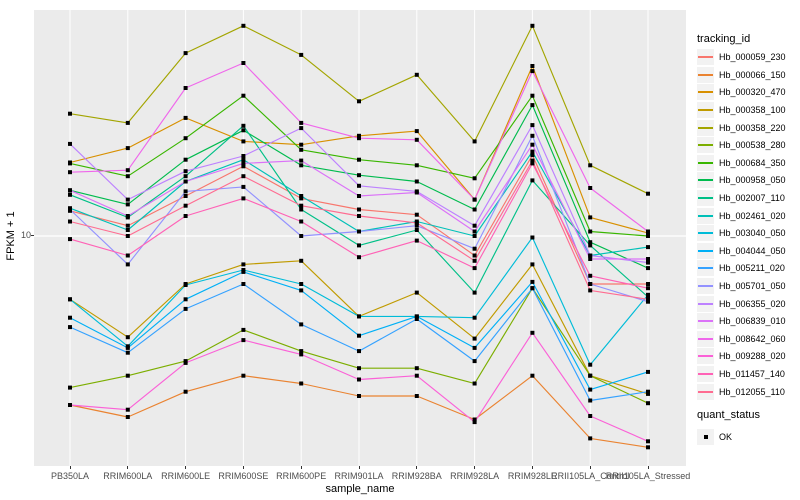 Image resolution: width=800 pixels, height=500 pixels. Describe the element at coordinates (752, 391) in the screenshot. I see `legend-item-label: Hb_012055_110` at that location.